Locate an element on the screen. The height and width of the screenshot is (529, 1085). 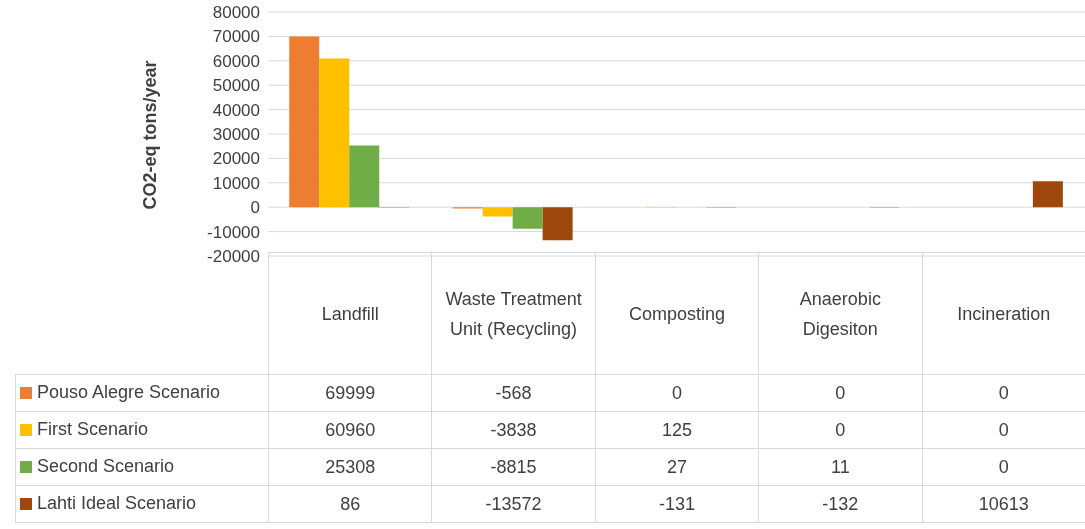
data-label: 10613 is located at coordinates (1003, 504).